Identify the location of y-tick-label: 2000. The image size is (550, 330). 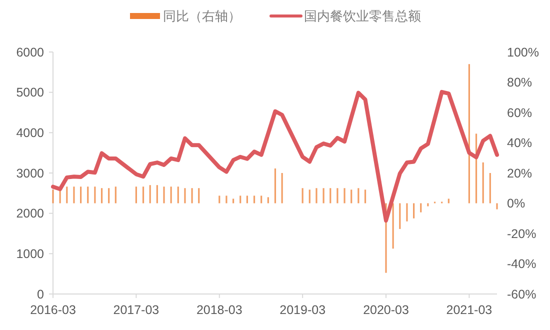
(30, 213).